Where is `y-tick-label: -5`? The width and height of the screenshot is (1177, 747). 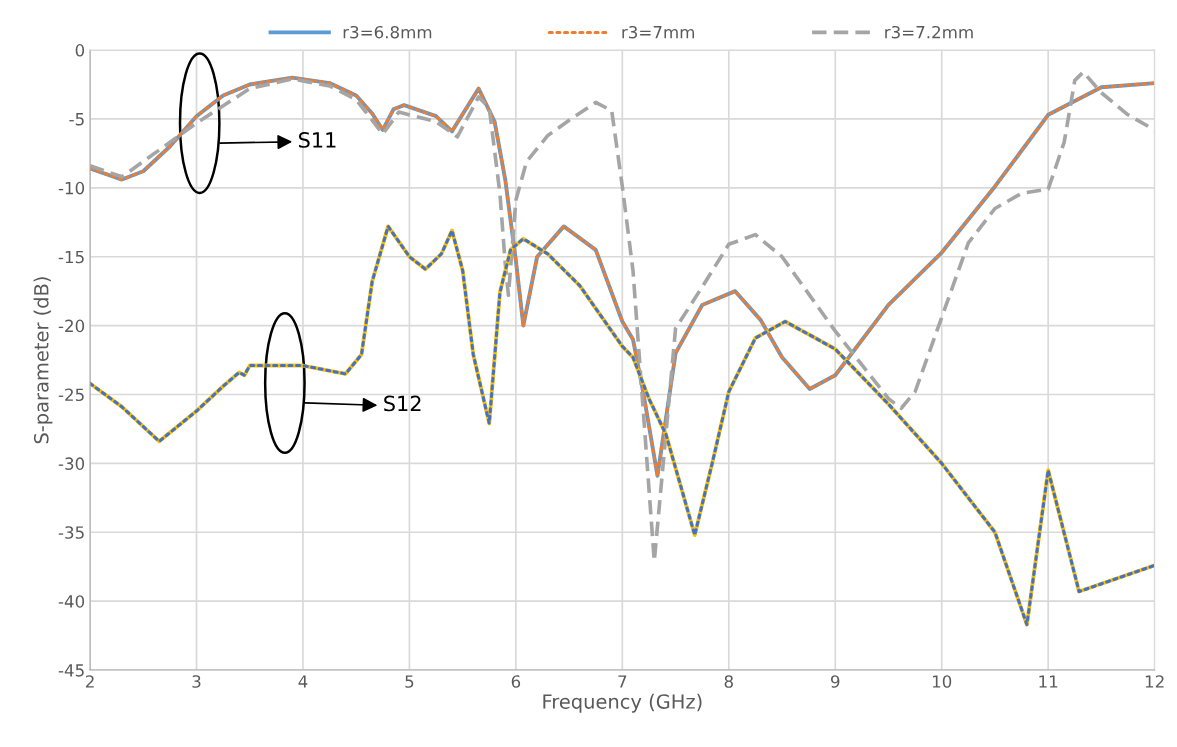
y-tick-label: -5 is located at coordinates (76, 119).